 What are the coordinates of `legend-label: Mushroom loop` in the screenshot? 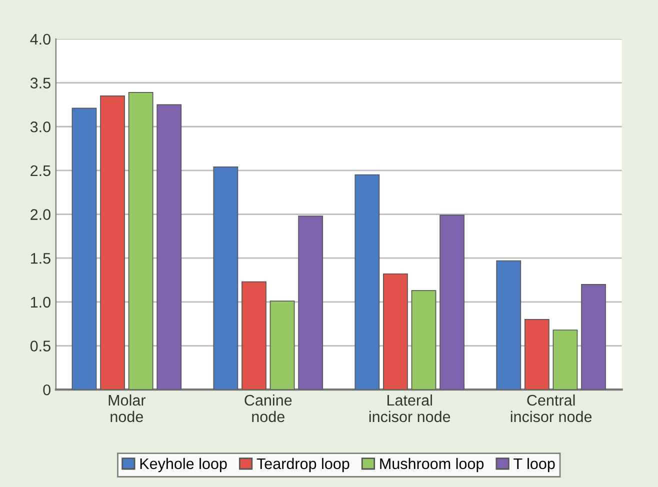 It's located at (432, 465).